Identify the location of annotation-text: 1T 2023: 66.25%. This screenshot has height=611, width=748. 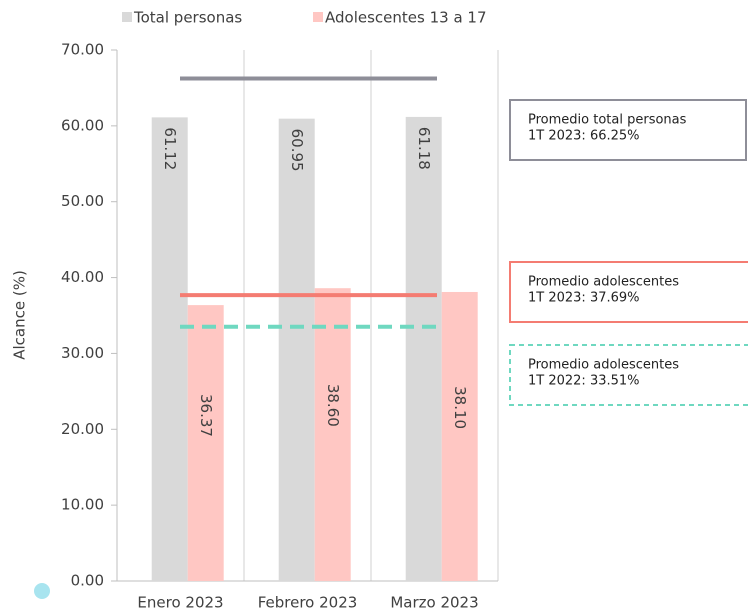
(584, 136).